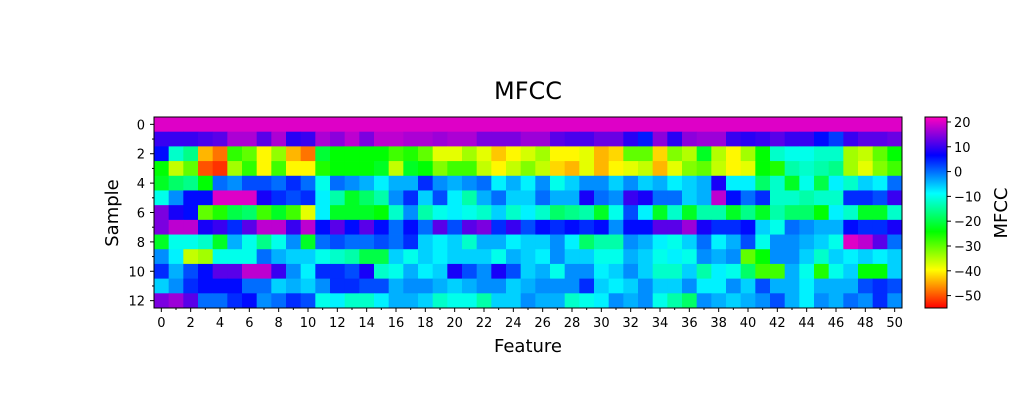 Image resolution: width=1024 pixels, height=411 pixels. I want to click on colorbar-tick-label: −40, so click(967, 272).